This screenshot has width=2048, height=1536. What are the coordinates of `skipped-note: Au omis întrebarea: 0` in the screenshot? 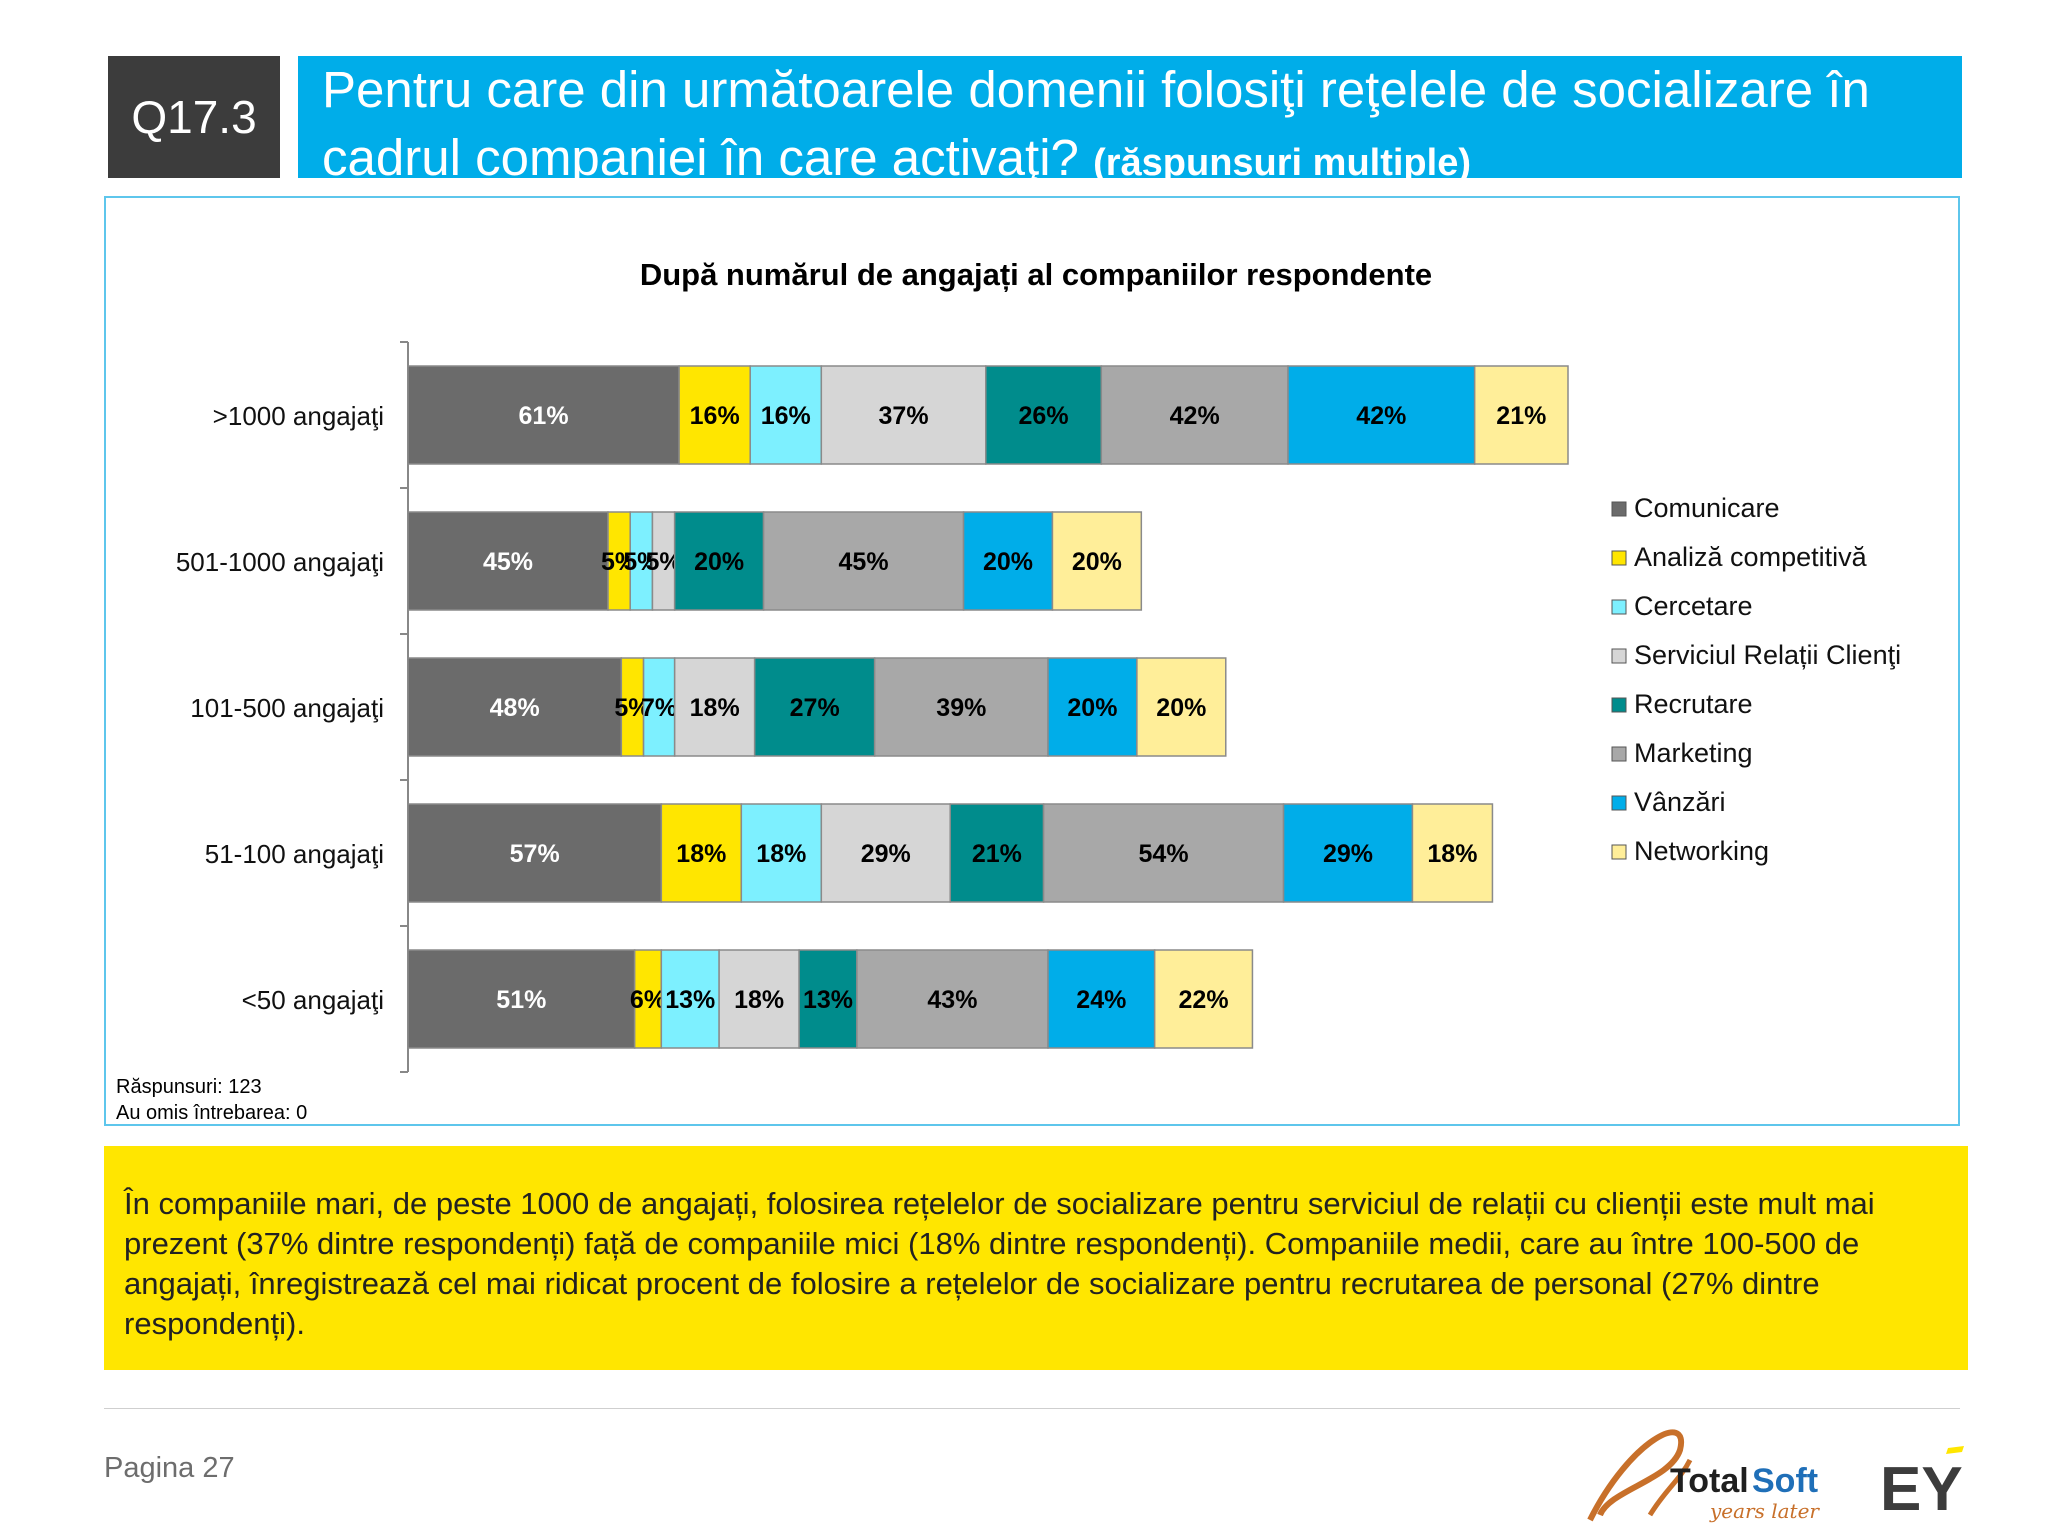 It's located at (212, 1113).